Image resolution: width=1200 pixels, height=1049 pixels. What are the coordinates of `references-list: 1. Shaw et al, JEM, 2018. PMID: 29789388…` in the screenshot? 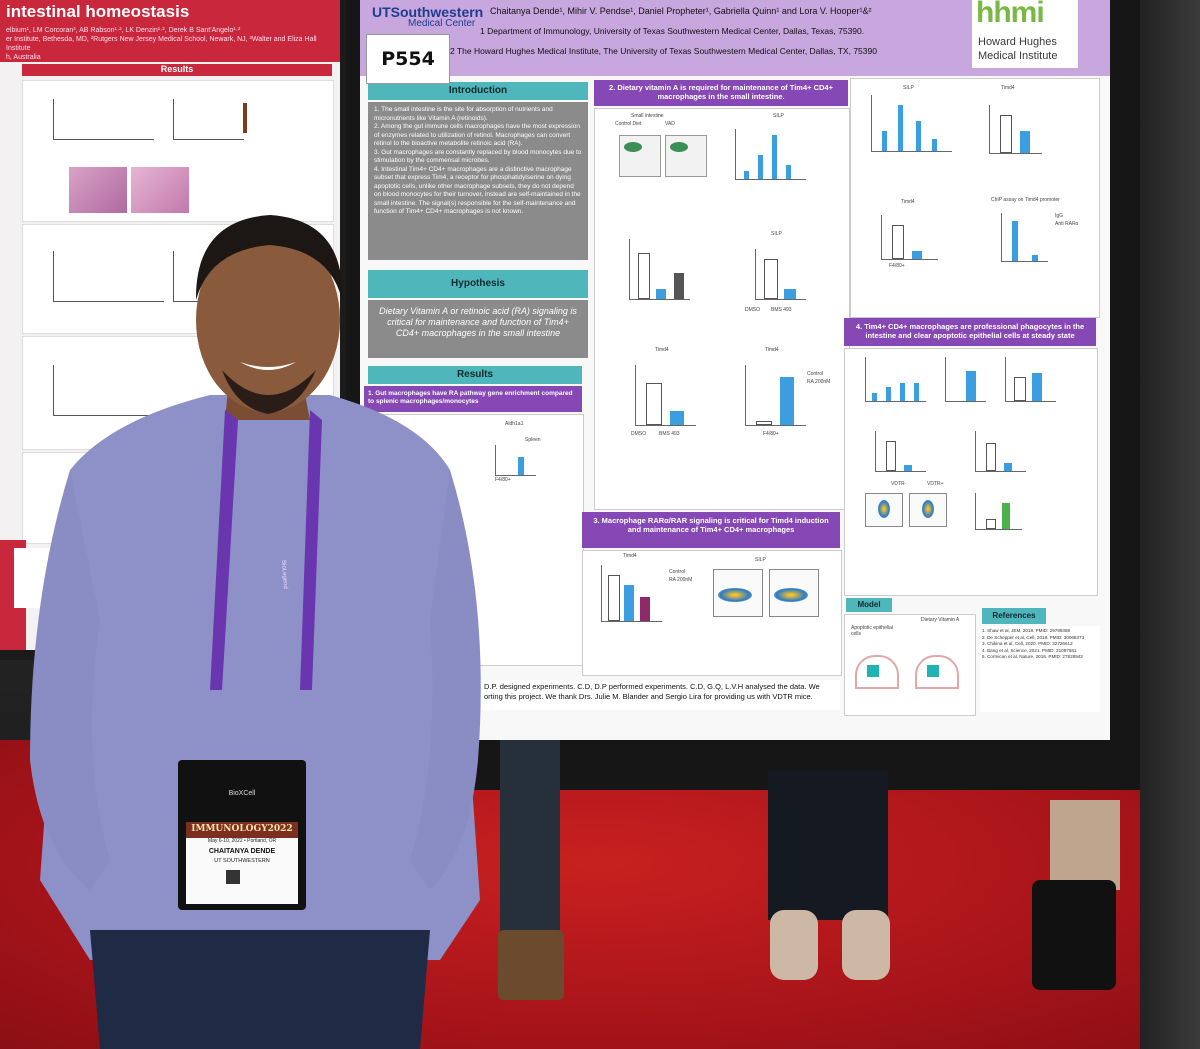 It's located at (1040, 669).